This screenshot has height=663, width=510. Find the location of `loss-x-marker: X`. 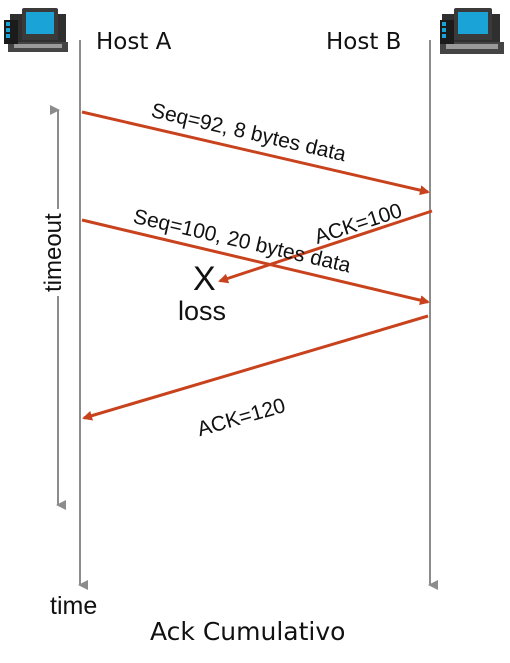

loss-x-marker: X is located at coordinates (204, 279).